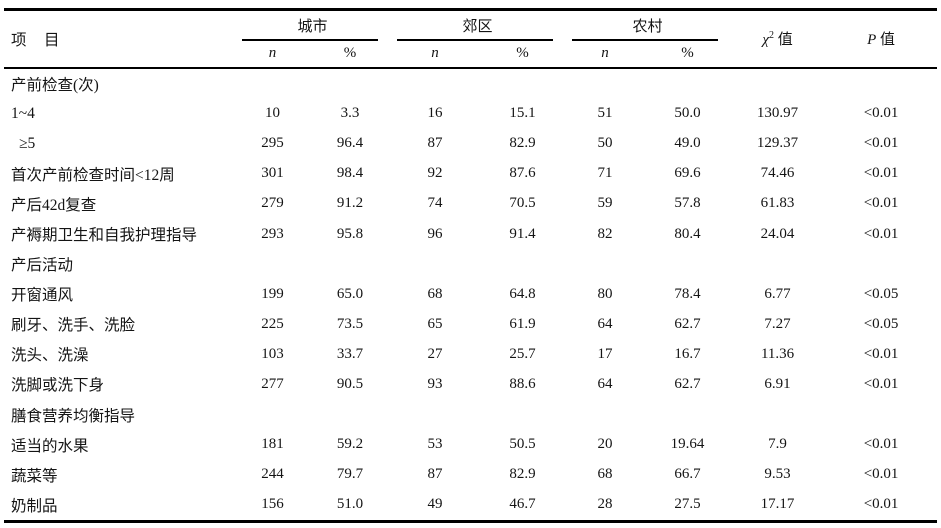 The image size is (941, 528). Describe the element at coordinates (435, 504) in the screenshot. I see `value-cell: 49` at that location.